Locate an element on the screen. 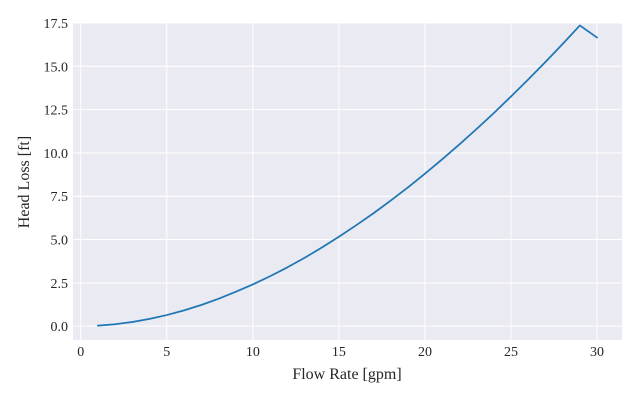  y-tick-label: 12.5 is located at coordinates (56, 111).